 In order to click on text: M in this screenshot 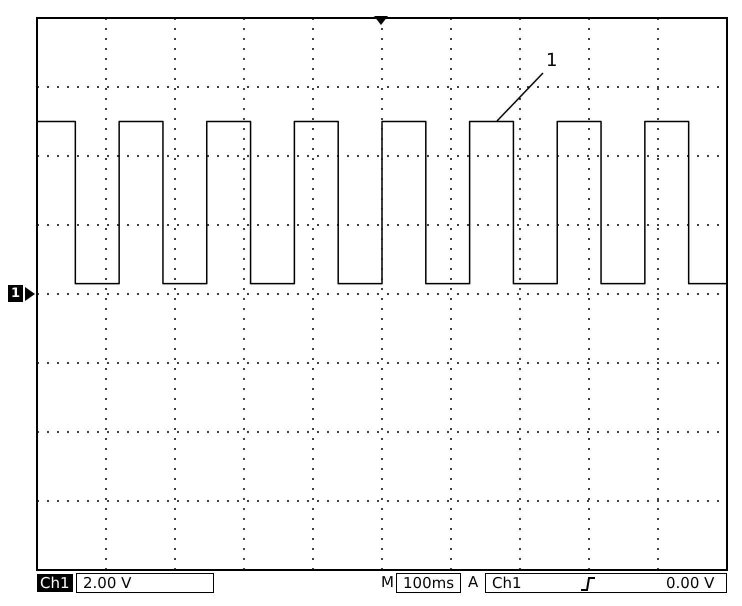, I will do `click(387, 582)`.